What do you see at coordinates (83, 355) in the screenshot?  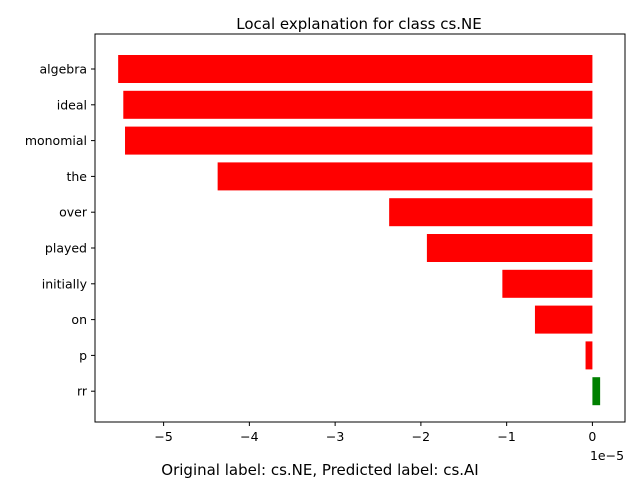 I see `y-tick-label: p` at bounding box center [83, 355].